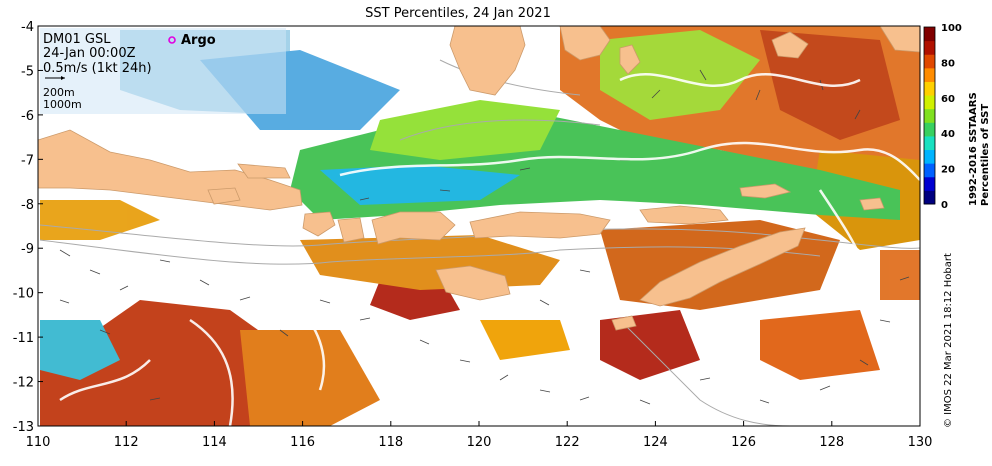  I want to click on colorbar-tick-label: 80, so click(948, 63).